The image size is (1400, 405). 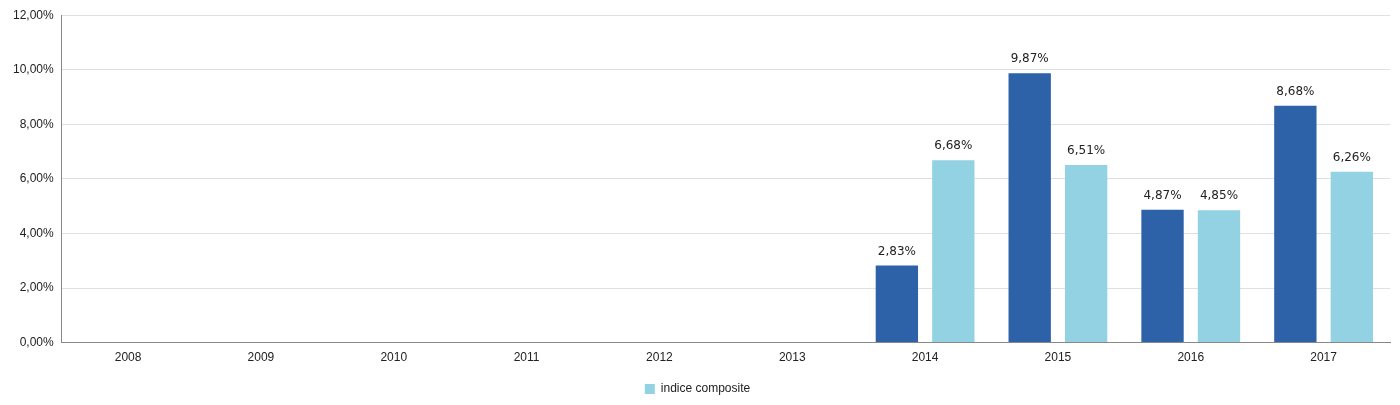 I want to click on data-label: 4,87%, so click(x=1162, y=194).